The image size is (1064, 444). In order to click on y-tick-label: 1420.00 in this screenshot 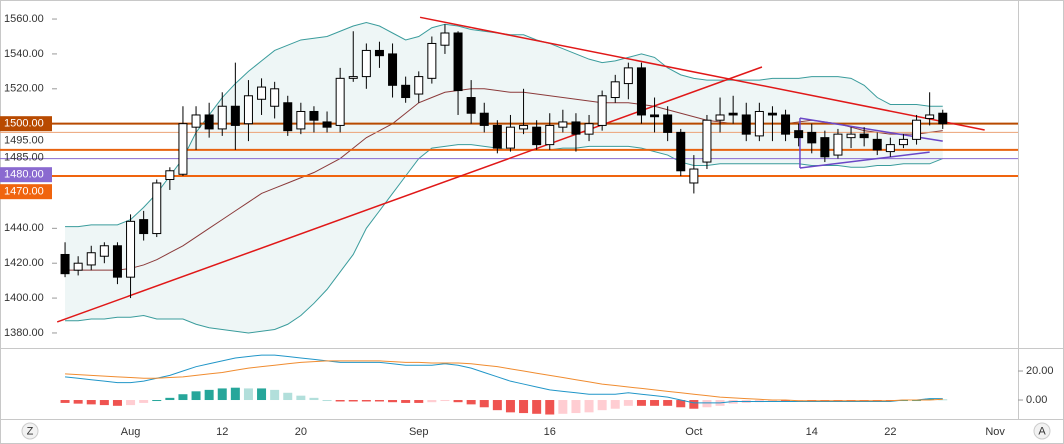, I will do `click(24, 263)`.